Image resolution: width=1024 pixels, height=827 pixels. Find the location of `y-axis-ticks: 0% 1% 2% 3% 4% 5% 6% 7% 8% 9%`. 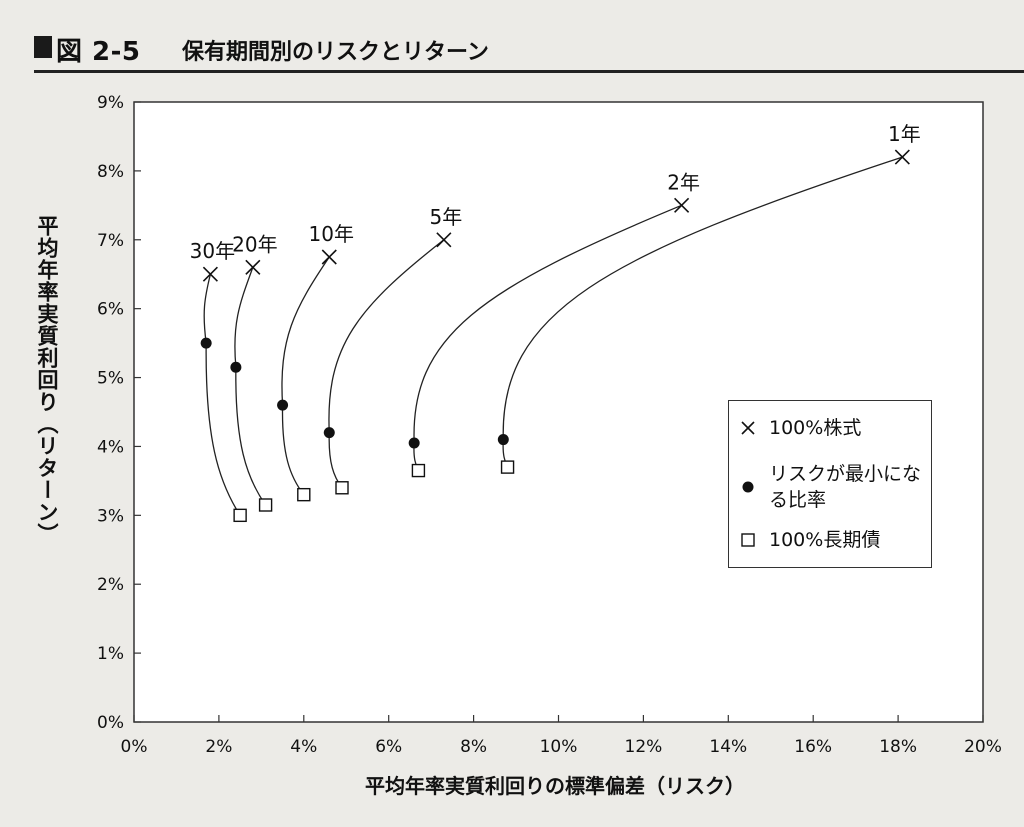

y-axis-ticks: 0% 1% 2% 3% 4% 5% 6% 7% 8% 9% is located at coordinates (119, 413).